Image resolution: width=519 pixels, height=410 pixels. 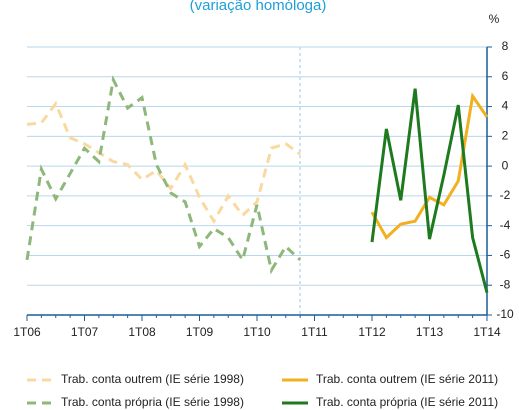 I want to click on x-tick-label: 1T07, so click(x=85, y=332).